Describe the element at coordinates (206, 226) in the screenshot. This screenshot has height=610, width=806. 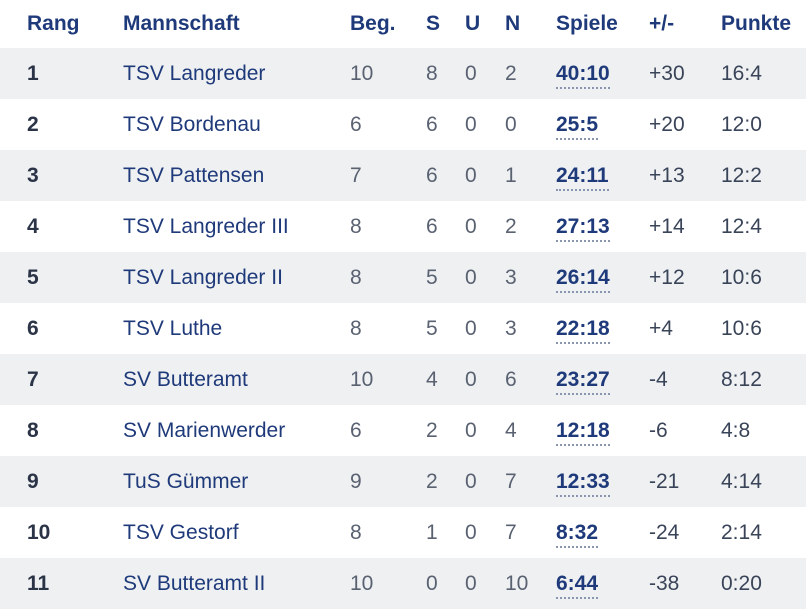
I see `cell-team: TSV Langreder III` at that location.